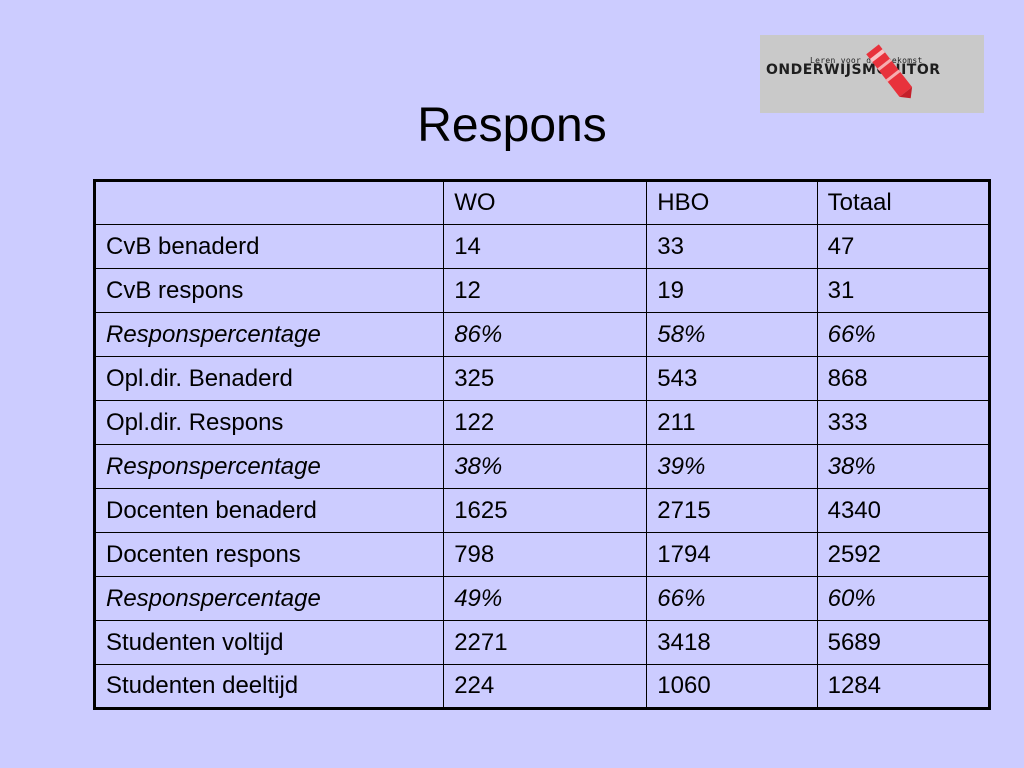 The height and width of the screenshot is (768, 1024). Describe the element at coordinates (903, 246) in the screenshot. I see `totaal-cell: 47` at that location.